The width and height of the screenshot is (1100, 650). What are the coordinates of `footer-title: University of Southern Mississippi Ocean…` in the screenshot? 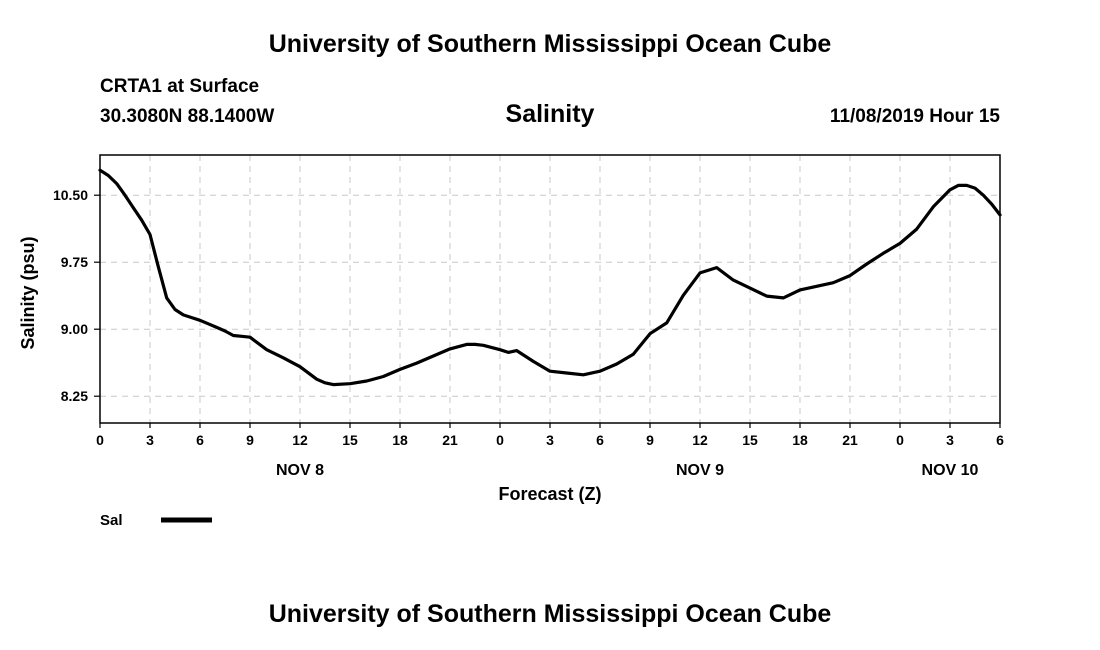 It's located at (550, 614).